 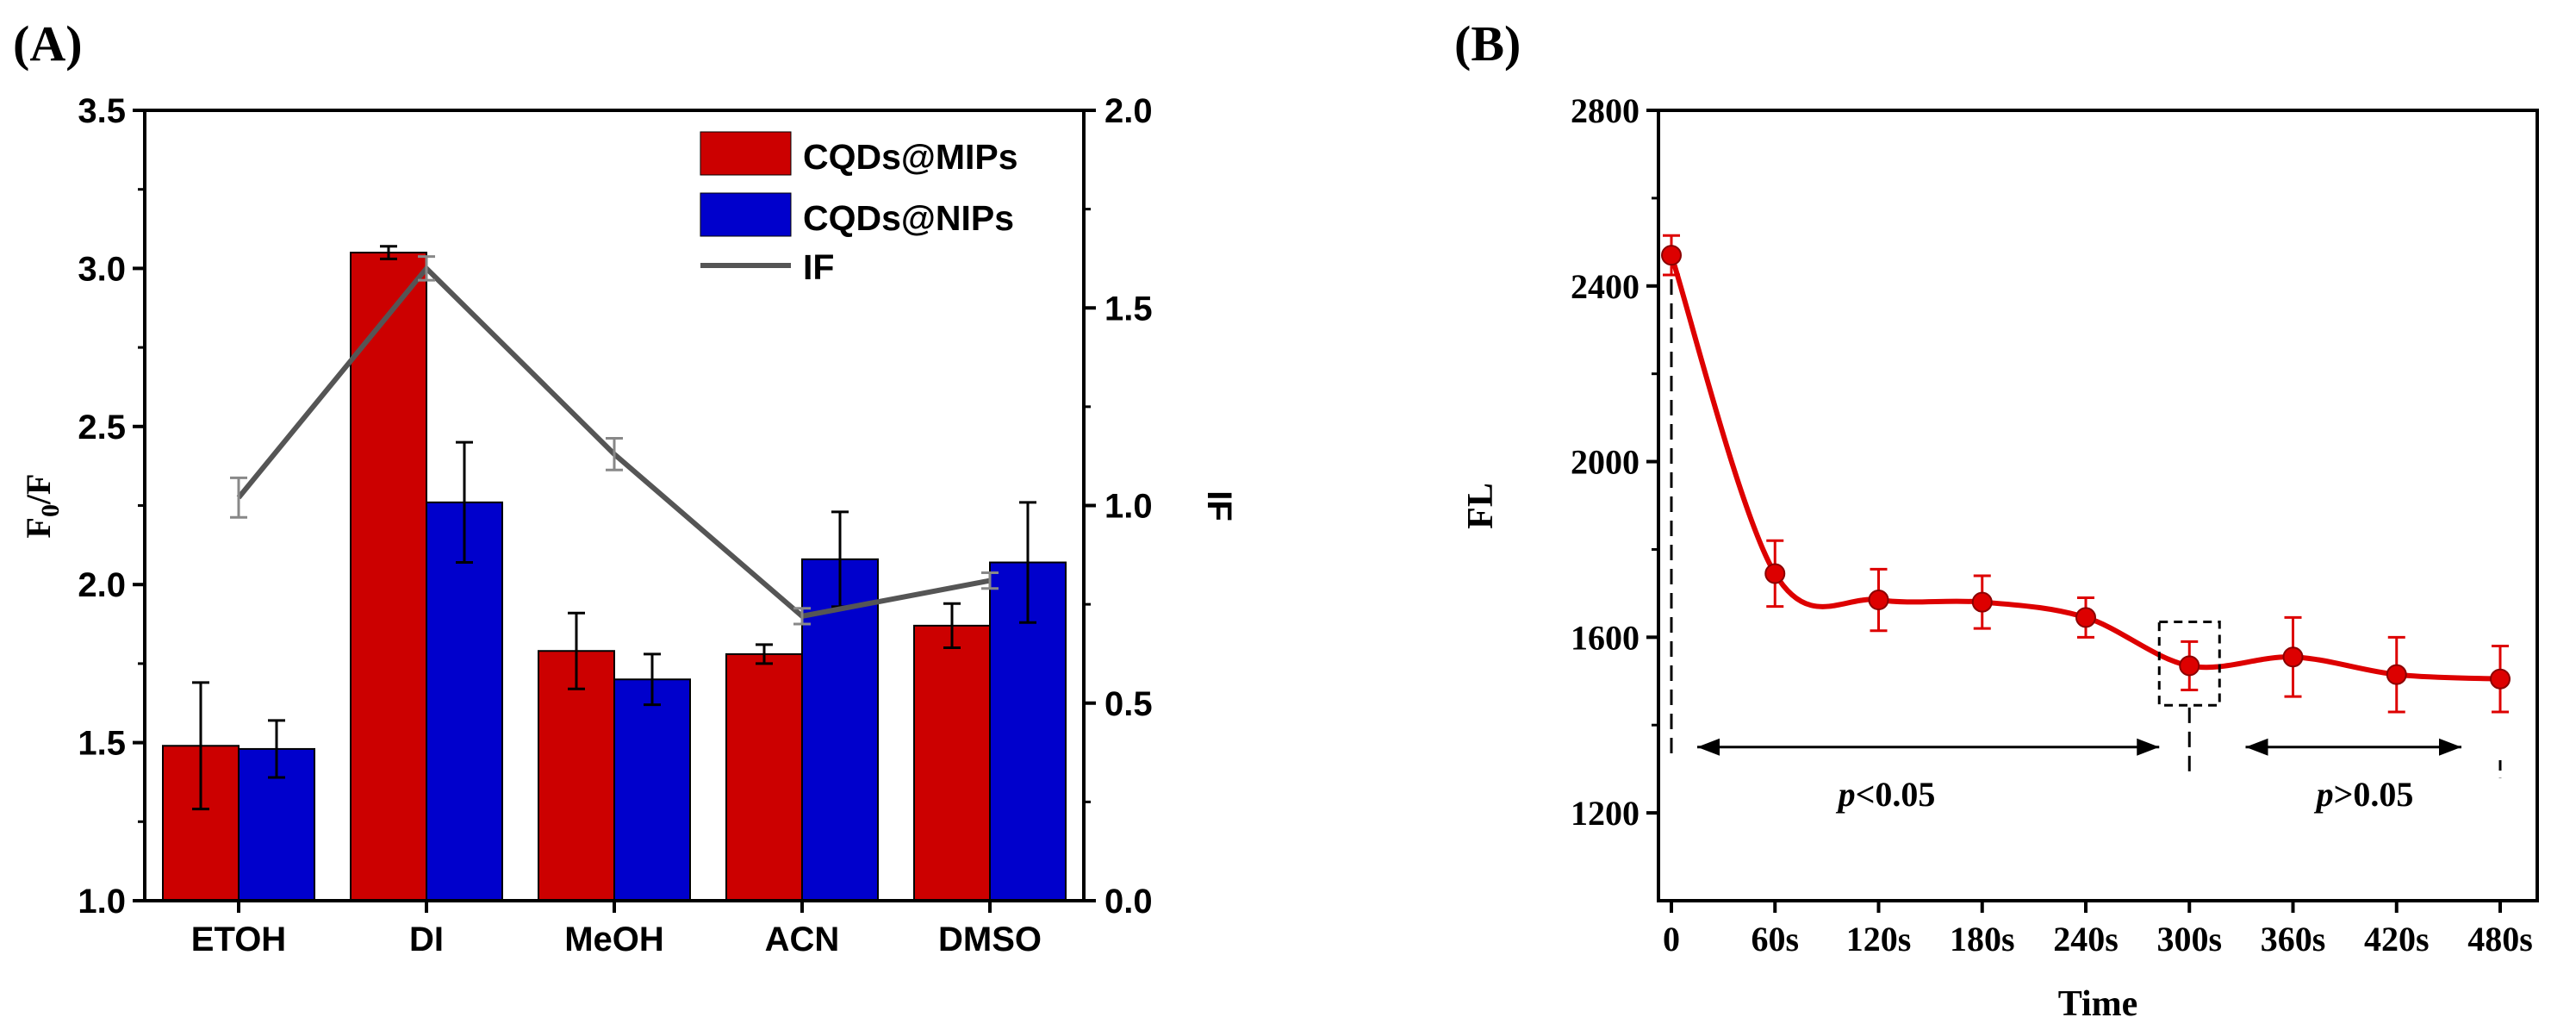 I want to click on highlight-box, so click(x=2189, y=664).